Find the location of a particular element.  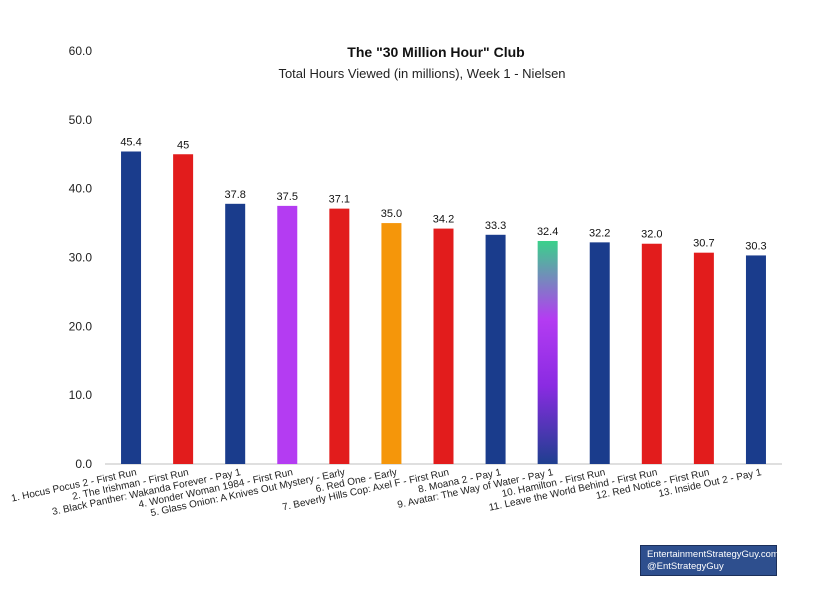

y-tick-label: 20.0 is located at coordinates (81, 326).